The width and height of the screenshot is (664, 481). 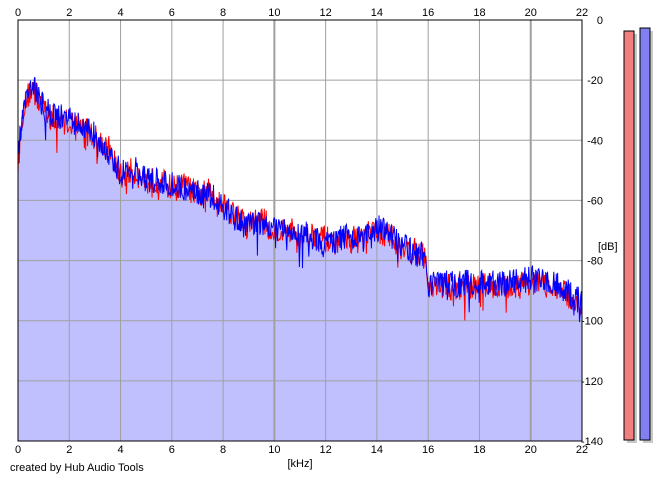 I want to click on x-tick-label-bottom: 0, so click(x=18, y=450).